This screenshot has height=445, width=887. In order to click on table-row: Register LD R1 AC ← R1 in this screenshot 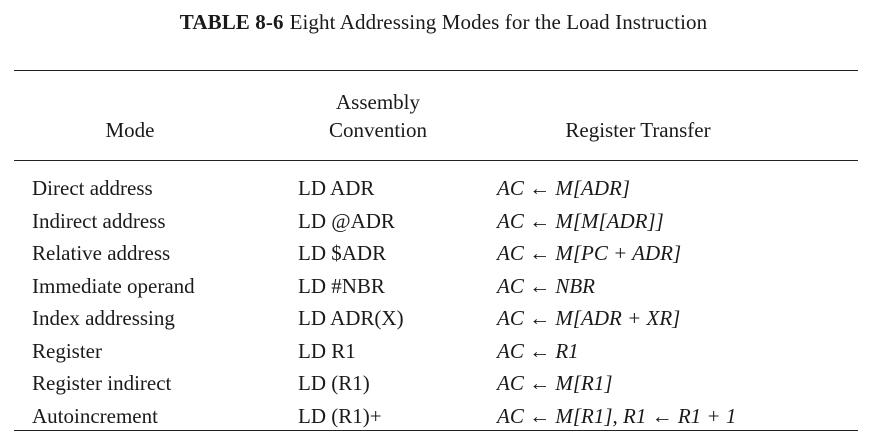, I will do `click(443, 351)`.